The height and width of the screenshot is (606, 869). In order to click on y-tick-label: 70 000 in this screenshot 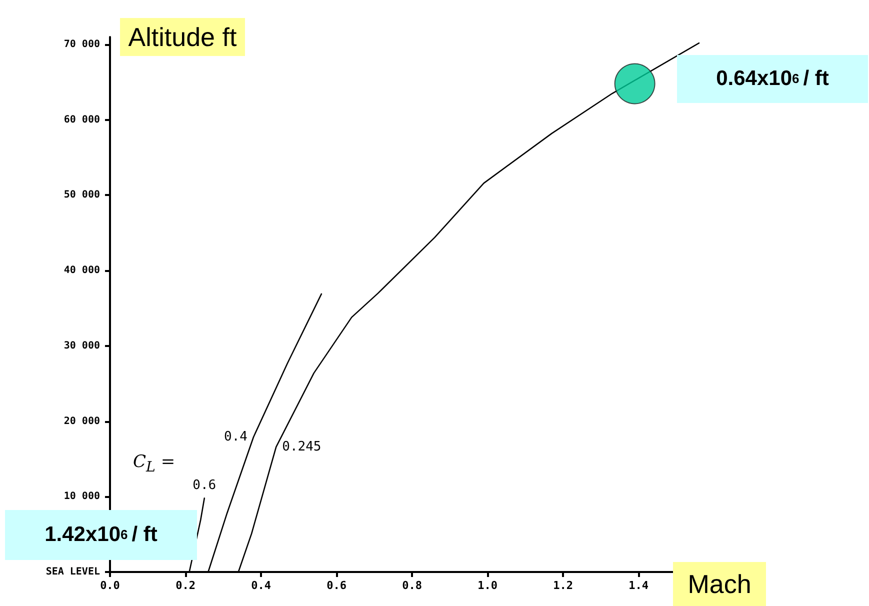, I will do `click(82, 44)`.